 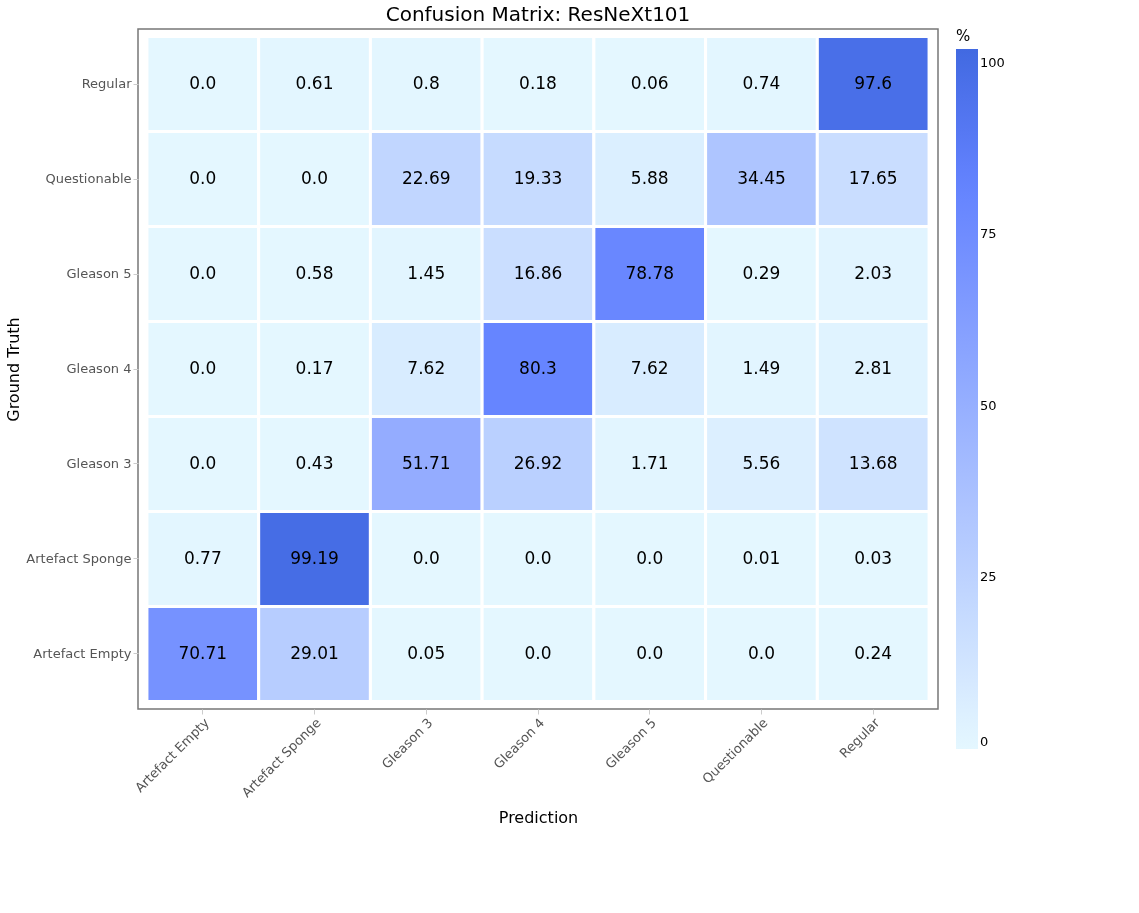 I want to click on data-label: 0.8, so click(x=426, y=83).